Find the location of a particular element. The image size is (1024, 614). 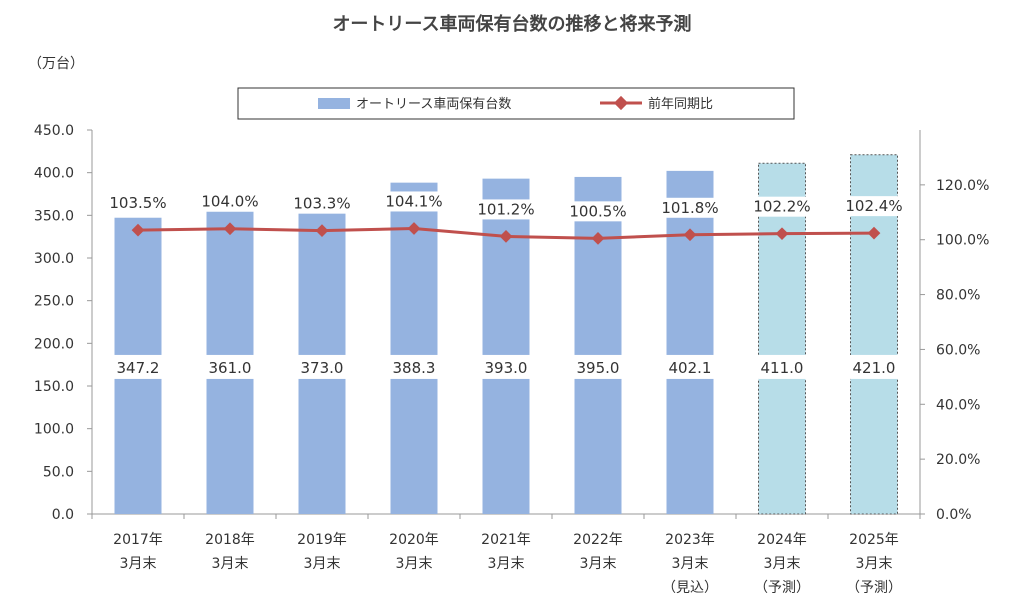

bar-data-label: 421.0 is located at coordinates (874, 368).